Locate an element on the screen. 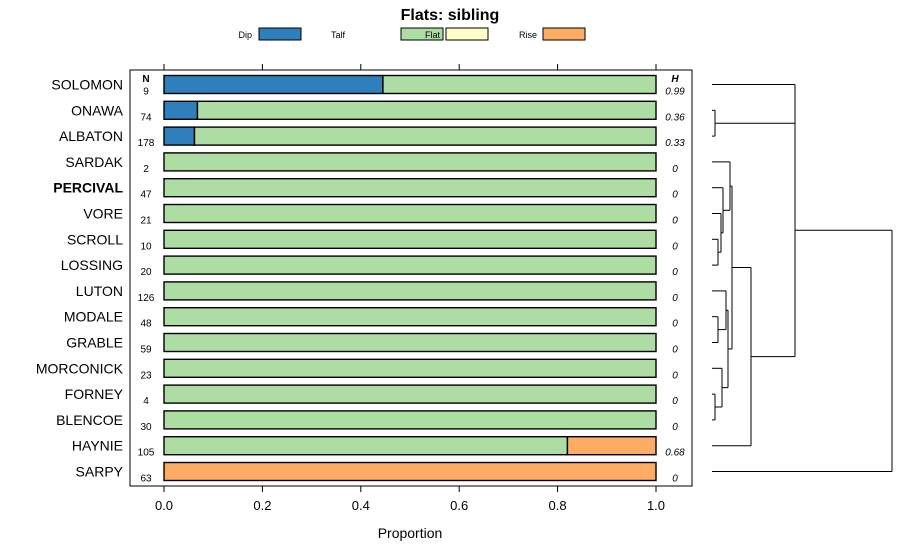  h-label-forney: 0 is located at coordinates (675, 401).